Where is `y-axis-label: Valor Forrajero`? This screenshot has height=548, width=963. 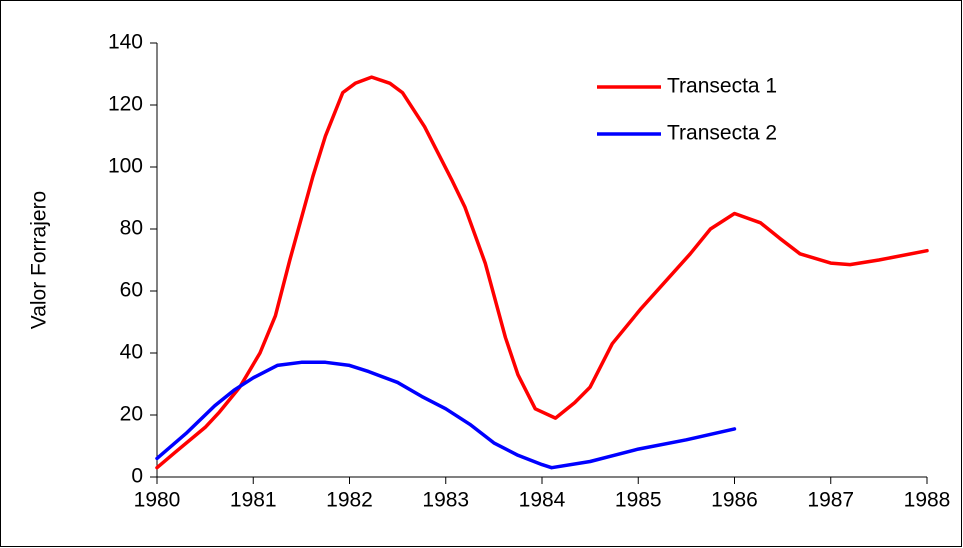 y-axis-label: Valor Forrajero is located at coordinates (39, 260).